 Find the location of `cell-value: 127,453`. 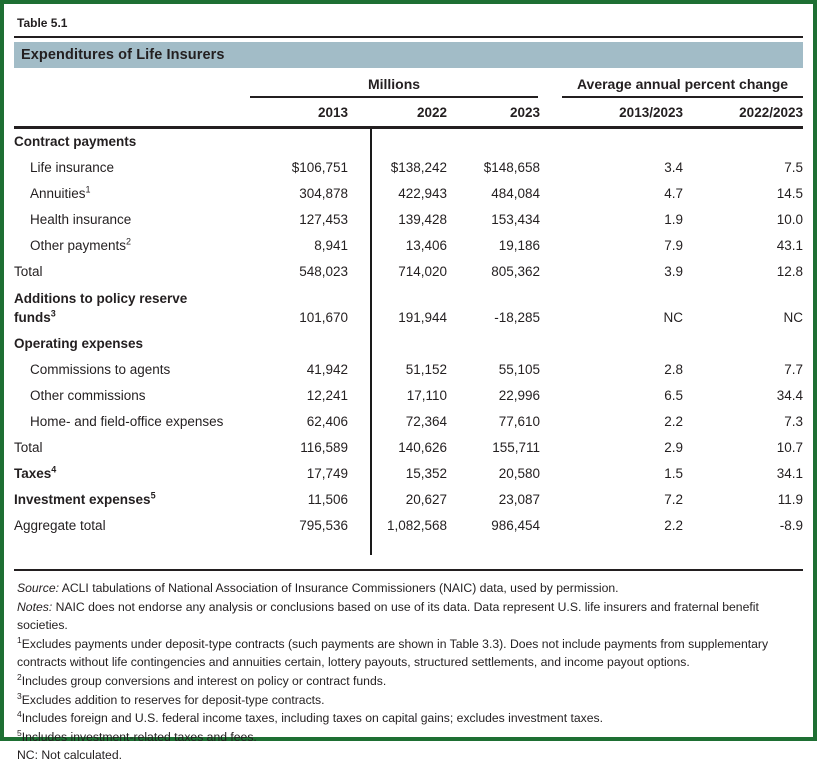

cell-value: 127,453 is located at coordinates (323, 219).